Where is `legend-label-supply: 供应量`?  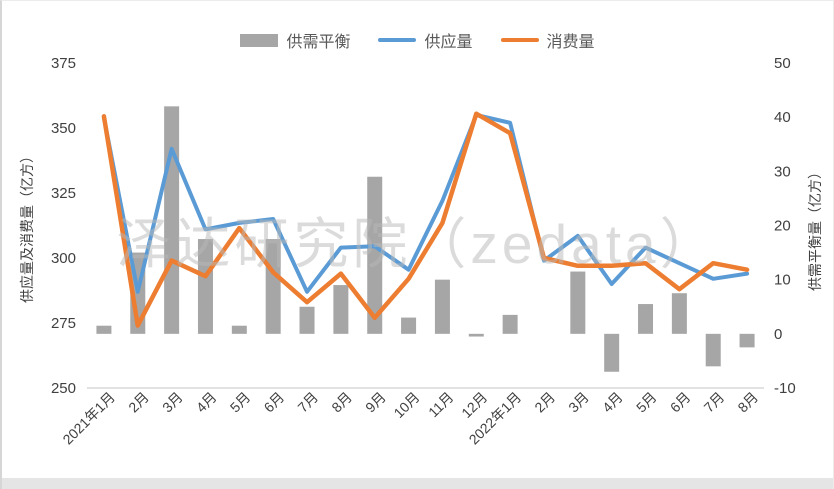
legend-label-supply: 供应量 is located at coordinates (448, 42).